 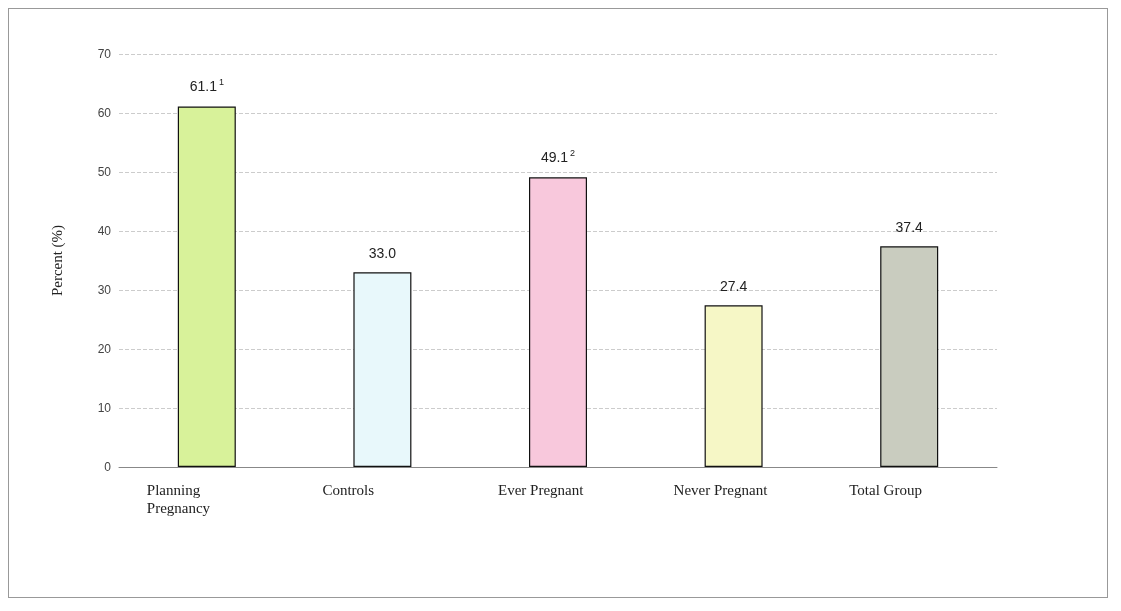 What do you see at coordinates (733, 286) in the screenshot?
I see `data-label: 27.4` at bounding box center [733, 286].